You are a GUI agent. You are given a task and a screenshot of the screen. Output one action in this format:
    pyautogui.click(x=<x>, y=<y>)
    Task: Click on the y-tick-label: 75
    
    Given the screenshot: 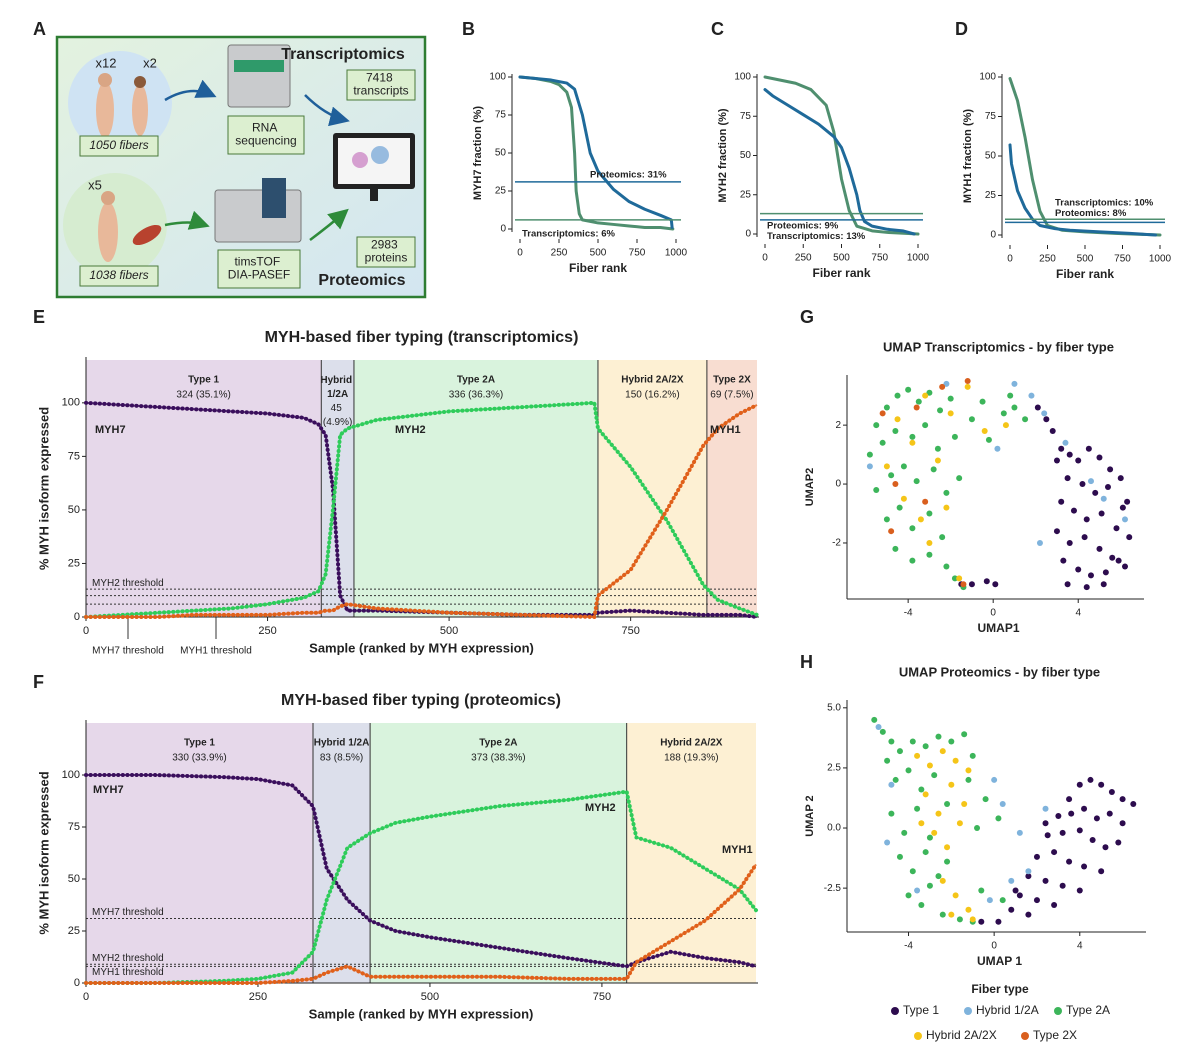 What is the action you would take?
    pyautogui.click(x=991, y=116)
    